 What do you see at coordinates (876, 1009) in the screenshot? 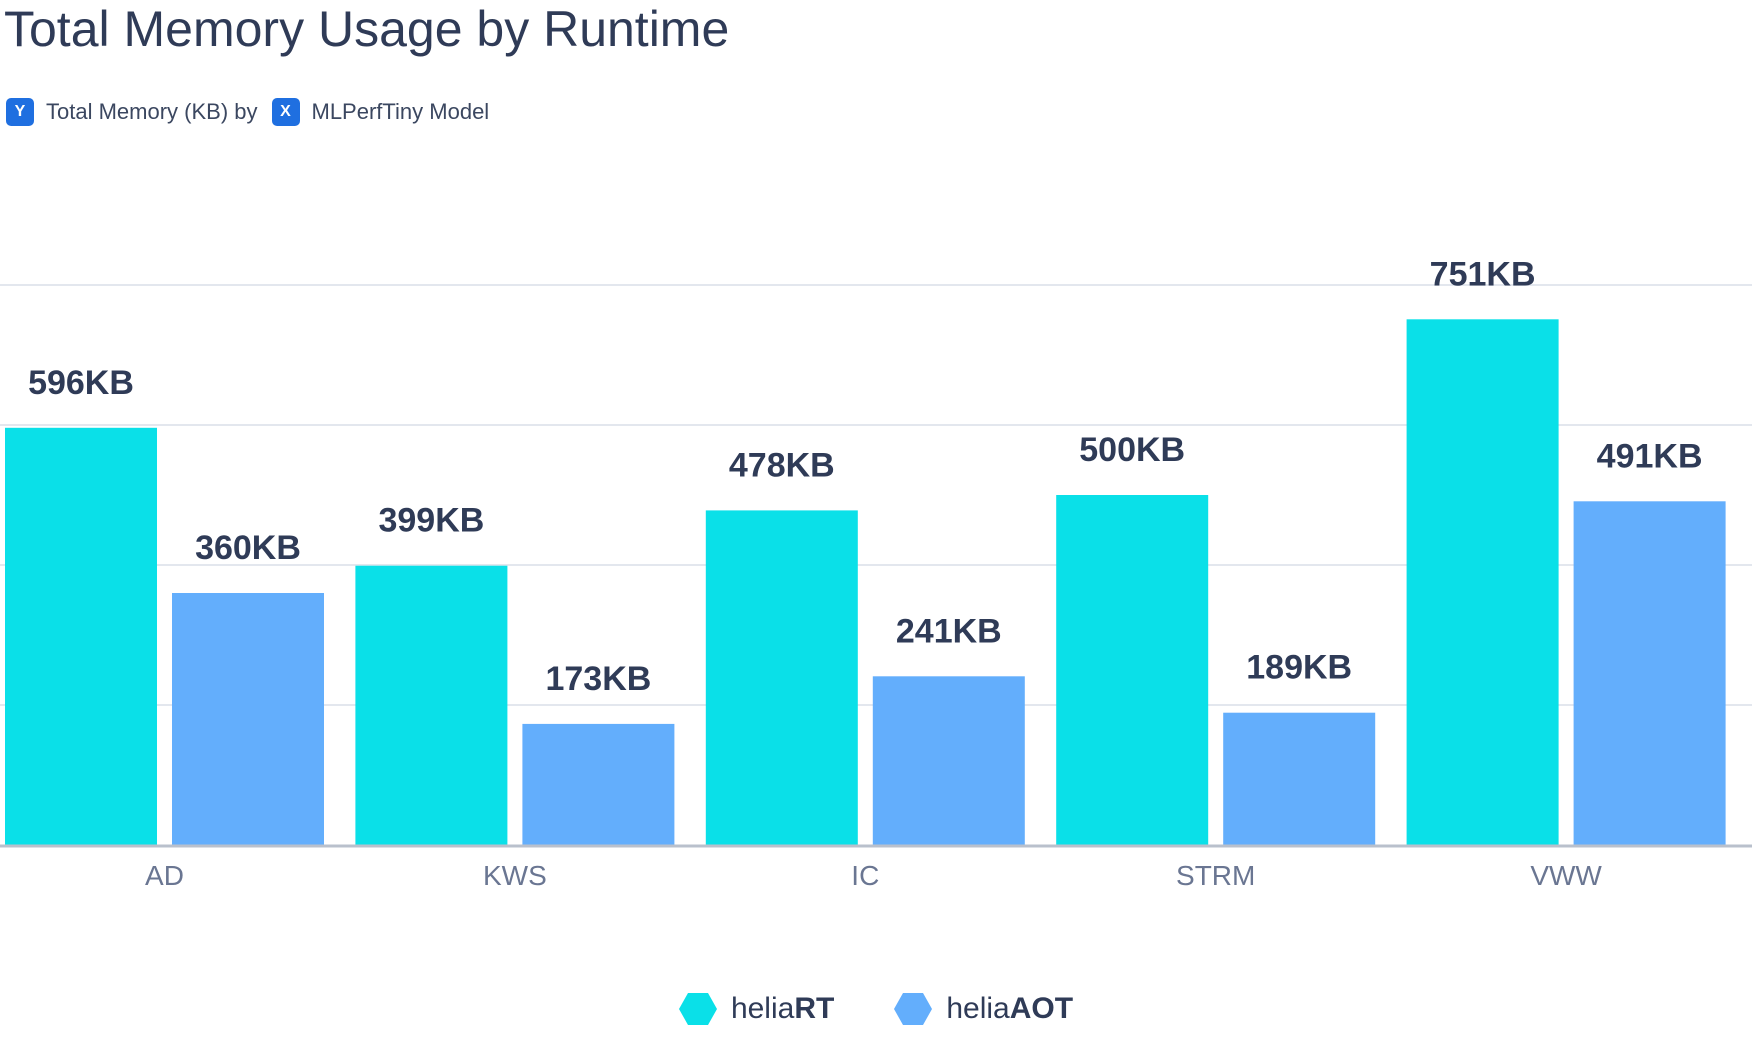
I see `chart-legend: helia RT helia AOT` at bounding box center [876, 1009].